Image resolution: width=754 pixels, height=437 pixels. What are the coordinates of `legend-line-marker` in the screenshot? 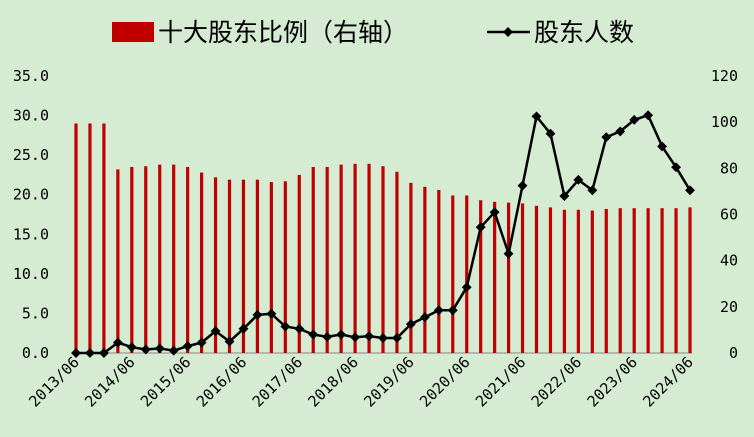 It's located at (508, 32).